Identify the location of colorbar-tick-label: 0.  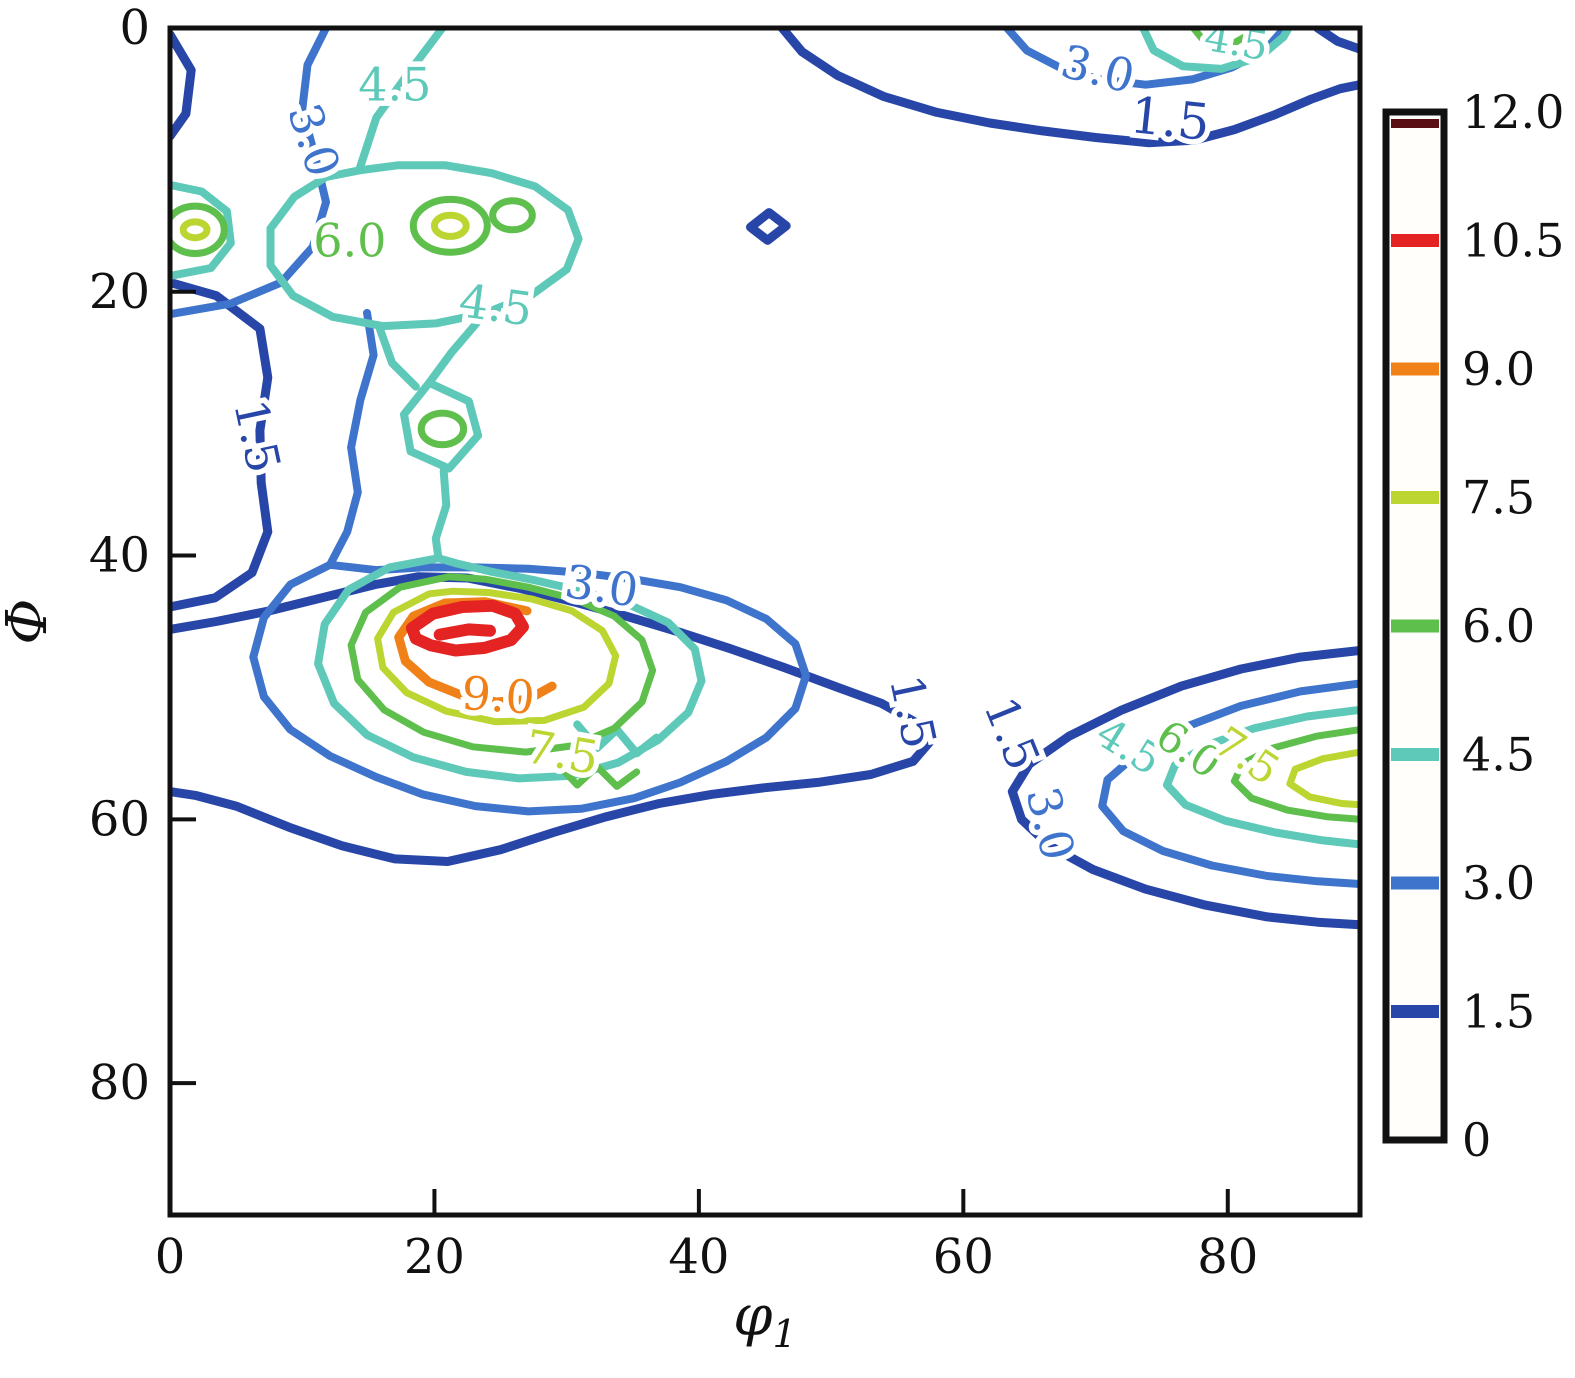
(1476, 1140).